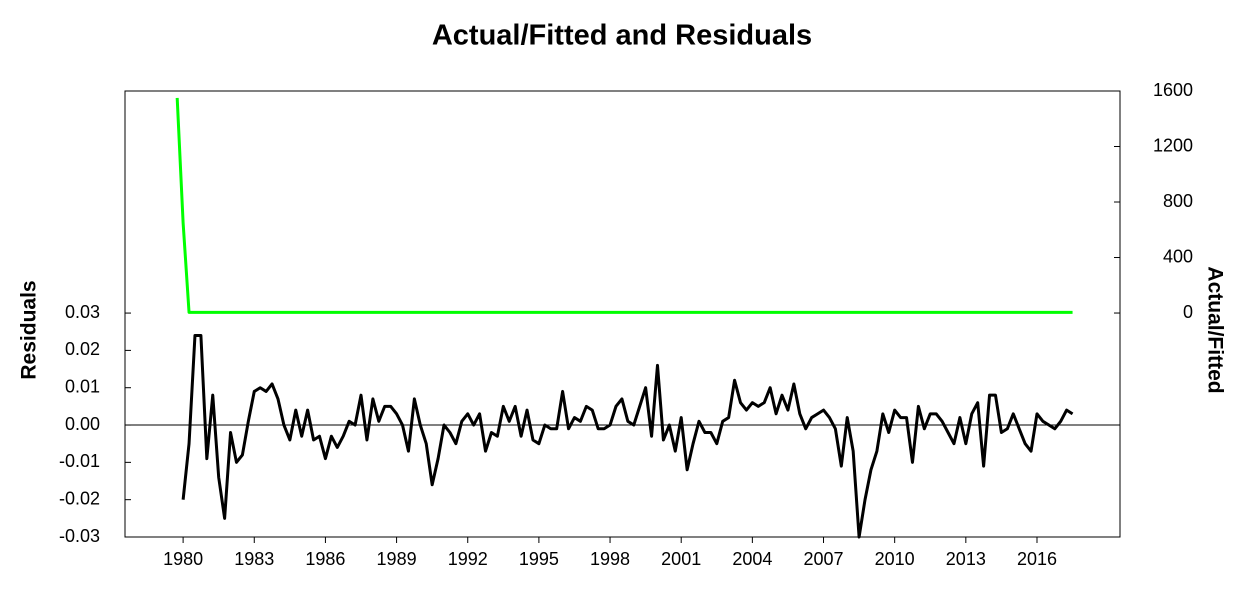 The height and width of the screenshot is (609, 1250). Describe the element at coordinates (966, 559) in the screenshot. I see `x-tick-label: 2013` at that location.